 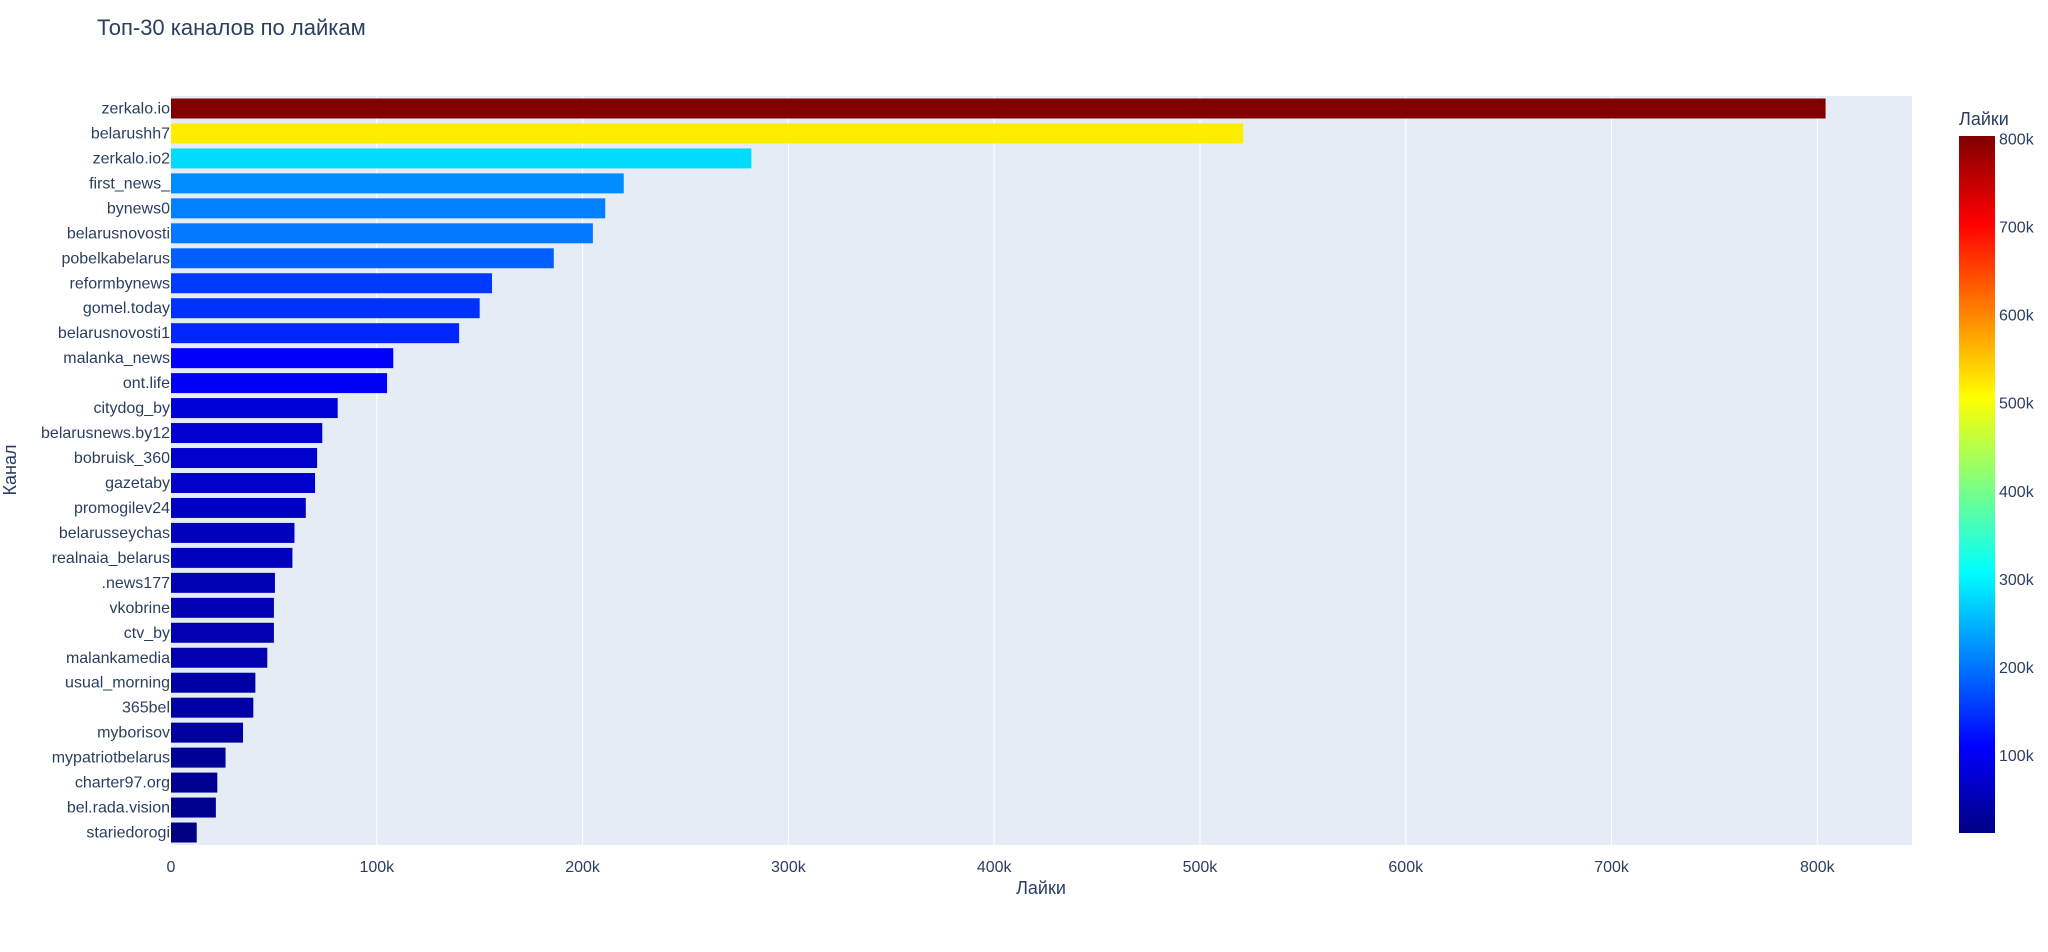 I want to click on y-tick-label: belarusnovosti1, so click(x=114, y=333).